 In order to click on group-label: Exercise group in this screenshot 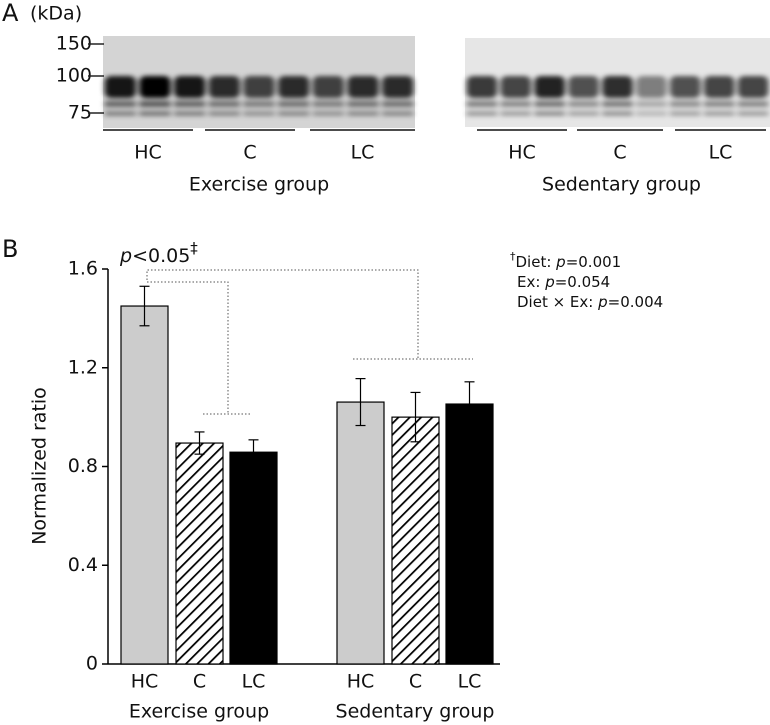, I will do `click(199, 712)`.